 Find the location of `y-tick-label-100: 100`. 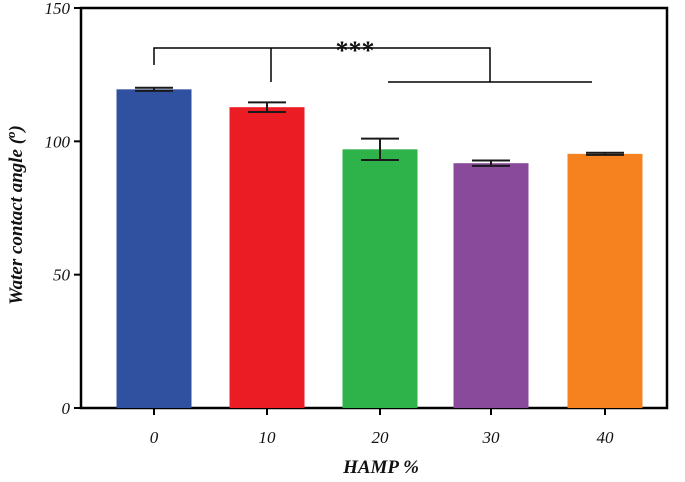

y-tick-label-100: 100 is located at coordinates (58, 141).